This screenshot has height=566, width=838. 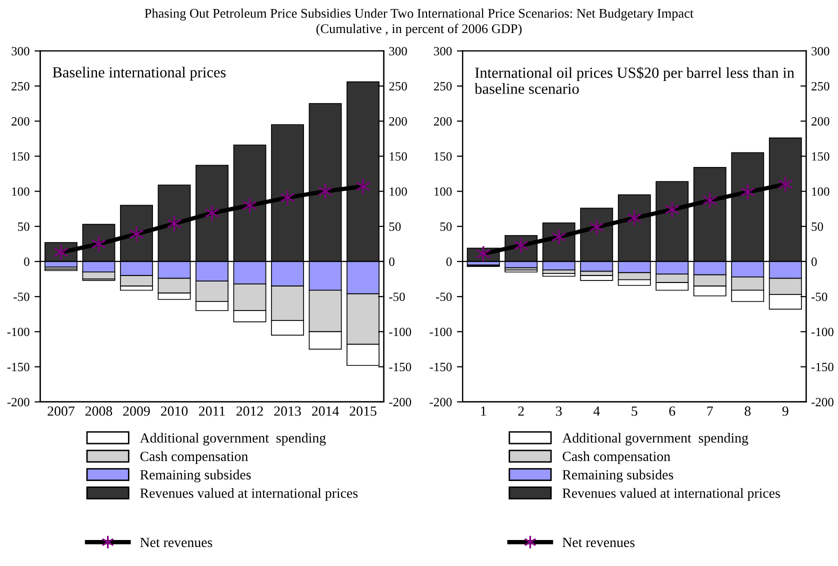 What do you see at coordinates (596, 411) in the screenshot?
I see `x-tick-label: 4` at bounding box center [596, 411].